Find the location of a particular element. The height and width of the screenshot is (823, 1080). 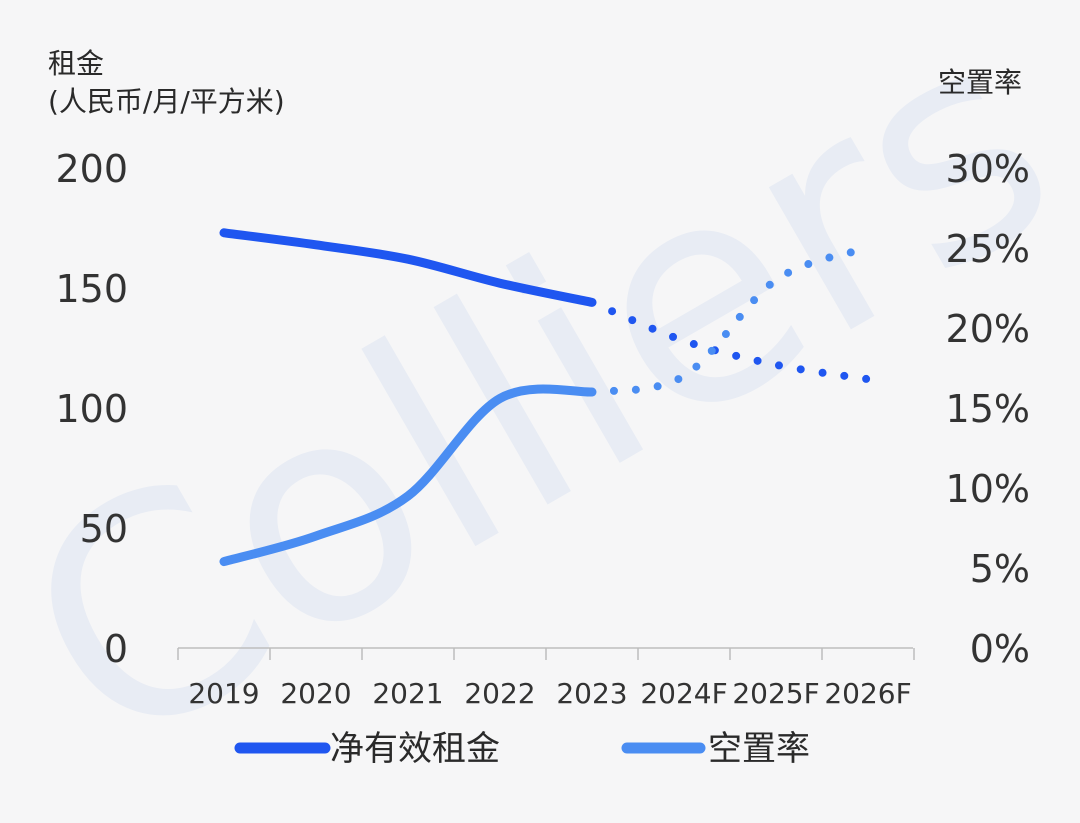

x-axis-labels: 2019 2020 2021 2022 2023 2024F 2025F 2026F is located at coordinates (549, 693).